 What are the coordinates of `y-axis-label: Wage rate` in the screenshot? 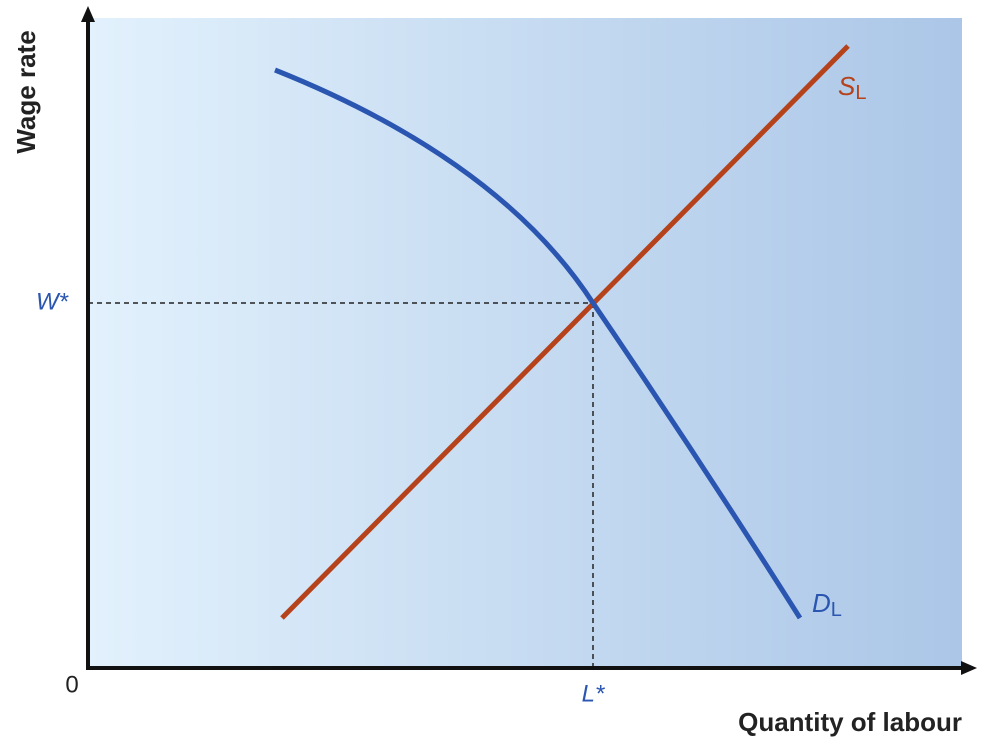 It's located at (26, 91).